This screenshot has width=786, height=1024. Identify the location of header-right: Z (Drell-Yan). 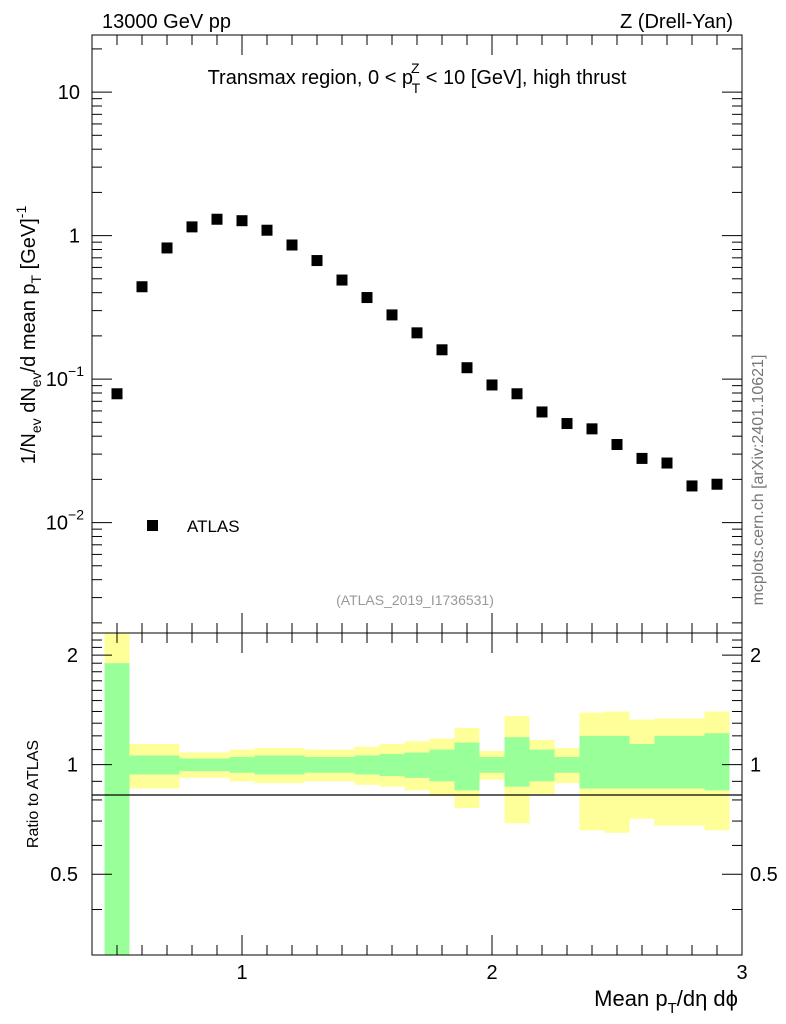
(676, 22).